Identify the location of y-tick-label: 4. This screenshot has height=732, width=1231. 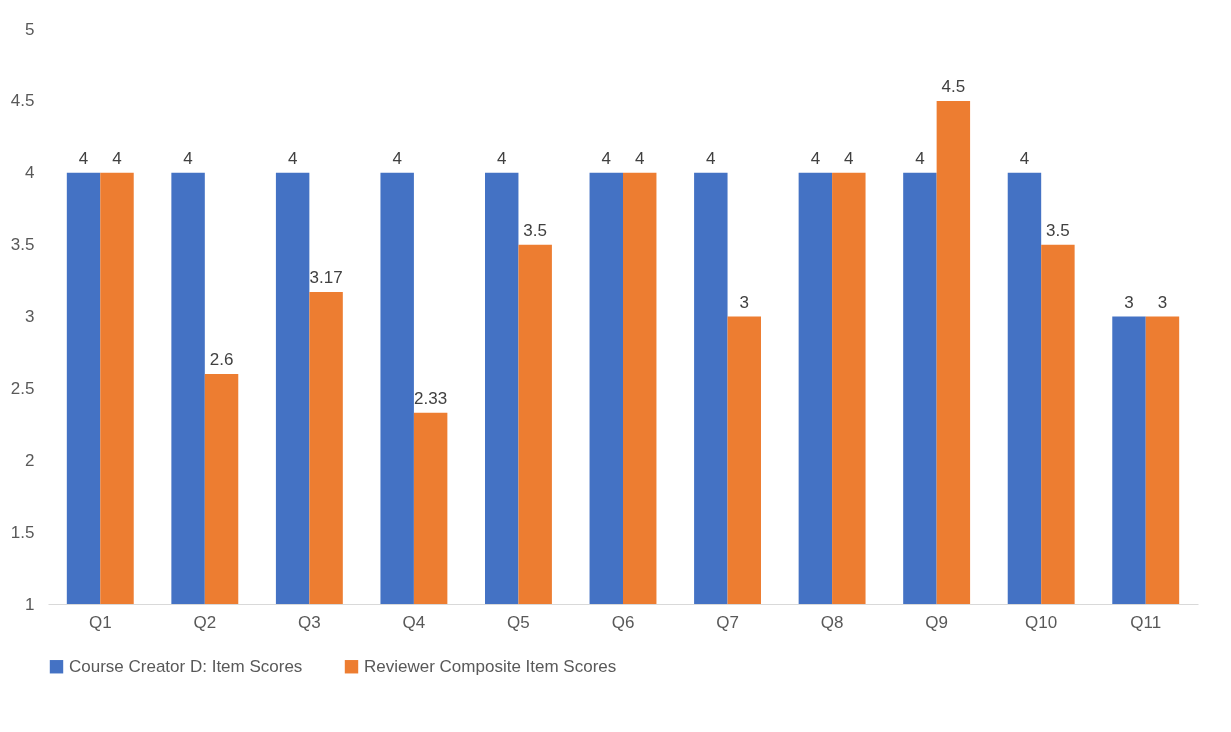
(30, 173).